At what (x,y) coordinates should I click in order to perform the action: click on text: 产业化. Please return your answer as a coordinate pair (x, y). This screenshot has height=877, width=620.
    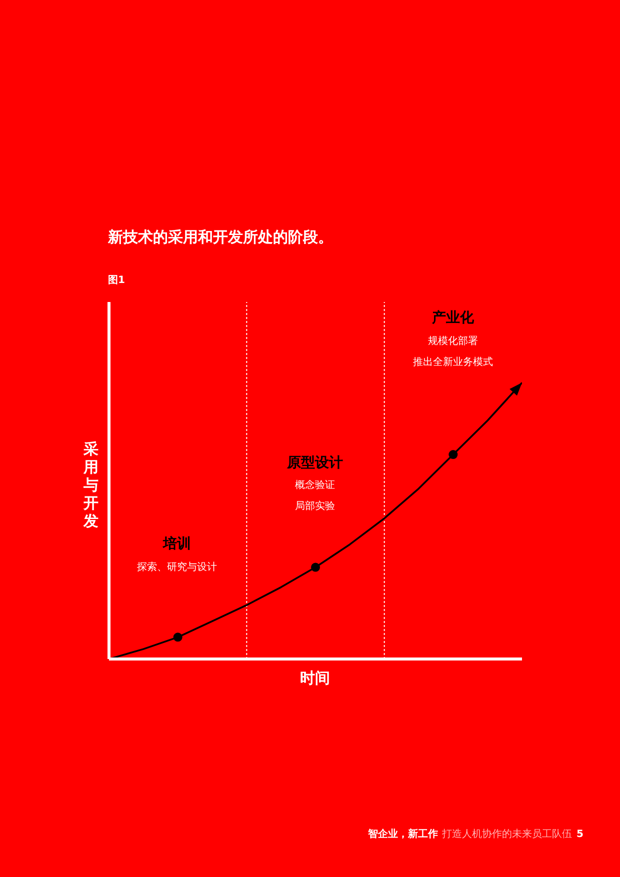
    Looking at the image, I should click on (453, 317).